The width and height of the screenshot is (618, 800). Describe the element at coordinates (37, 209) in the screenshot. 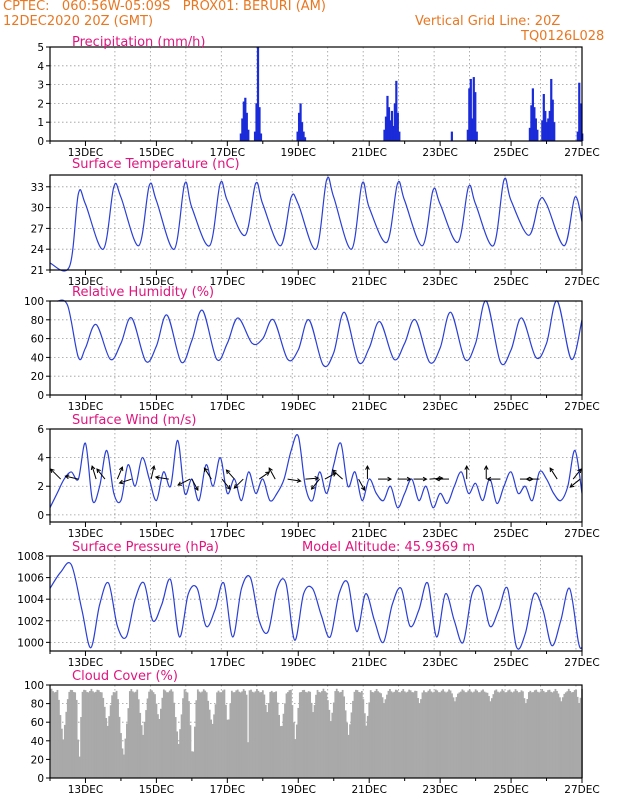

I see `y-tick-label: 30` at that location.